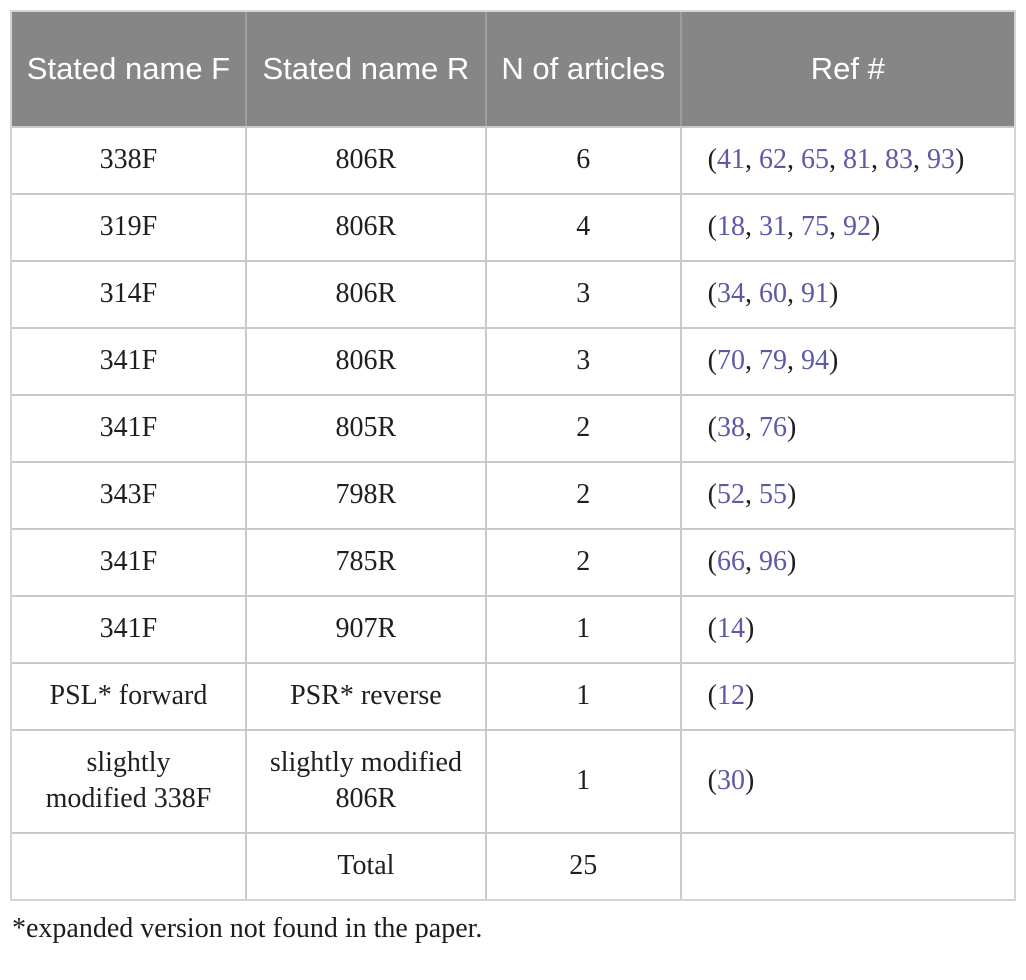 The height and width of the screenshot is (980, 1026). I want to click on table-row: Total 25, so click(513, 865).